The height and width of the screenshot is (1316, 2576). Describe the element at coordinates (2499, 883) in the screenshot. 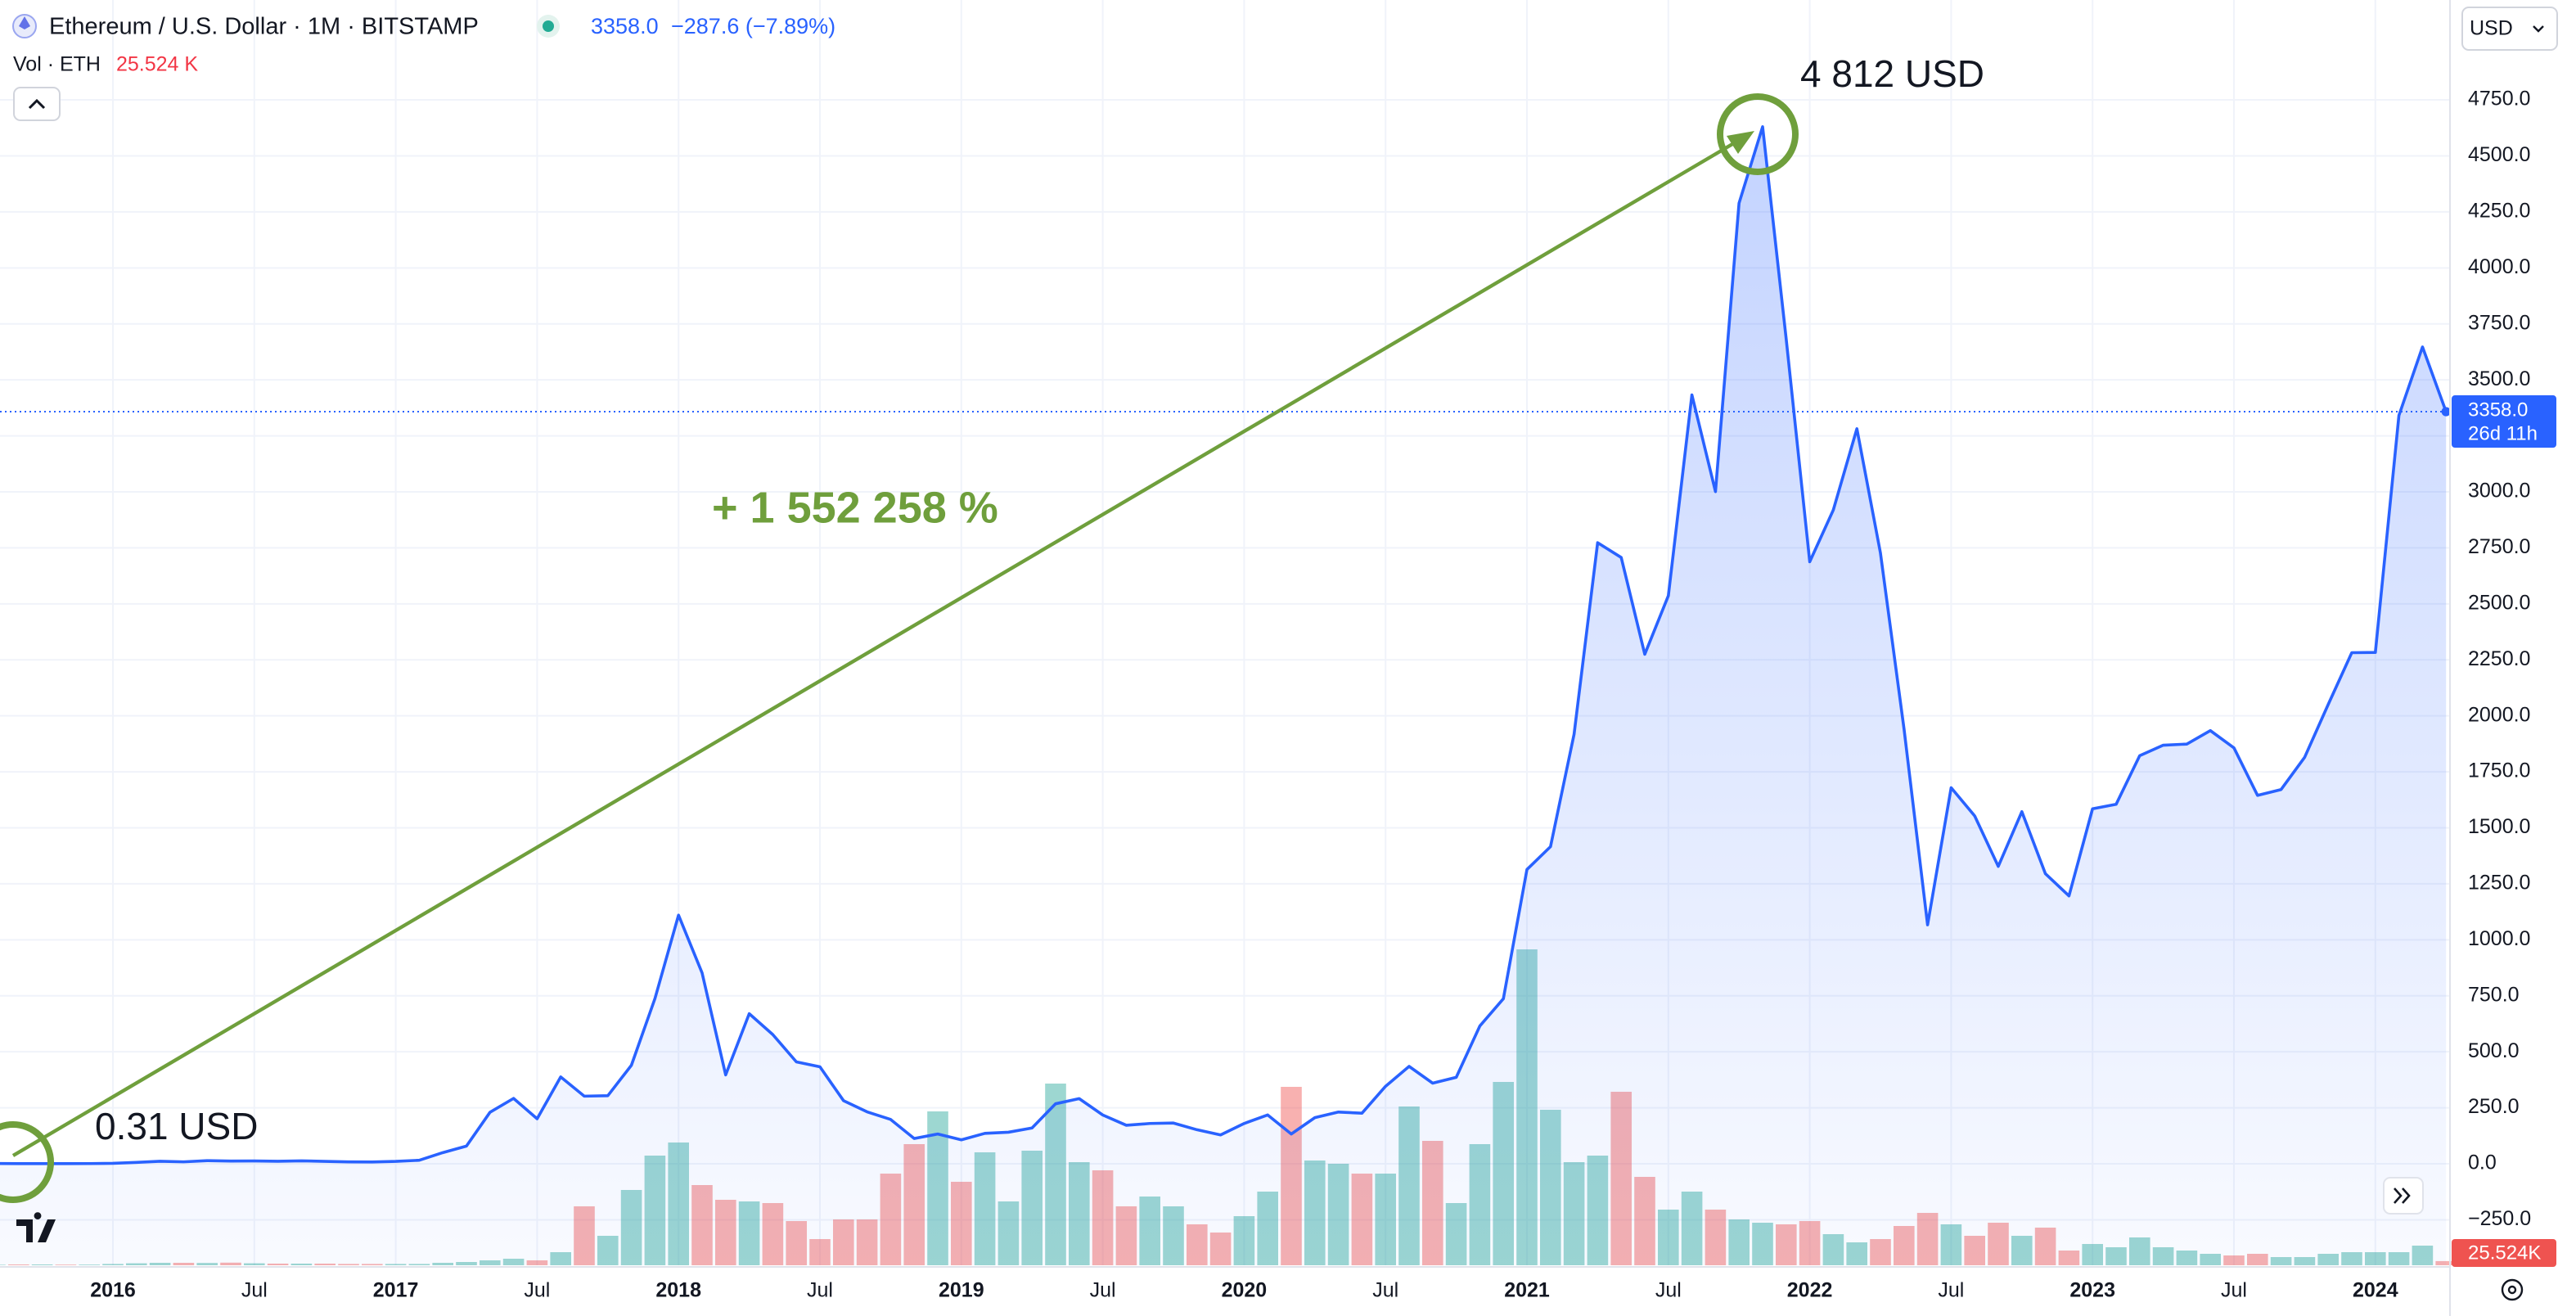

I see `y-tick-label: 1250.0` at that location.